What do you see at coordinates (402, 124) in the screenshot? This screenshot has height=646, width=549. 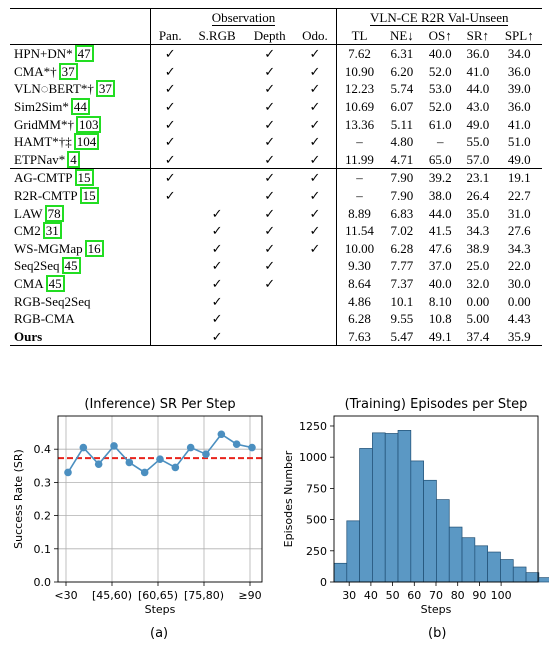 I see `metric-value-cell: 5.11` at bounding box center [402, 124].